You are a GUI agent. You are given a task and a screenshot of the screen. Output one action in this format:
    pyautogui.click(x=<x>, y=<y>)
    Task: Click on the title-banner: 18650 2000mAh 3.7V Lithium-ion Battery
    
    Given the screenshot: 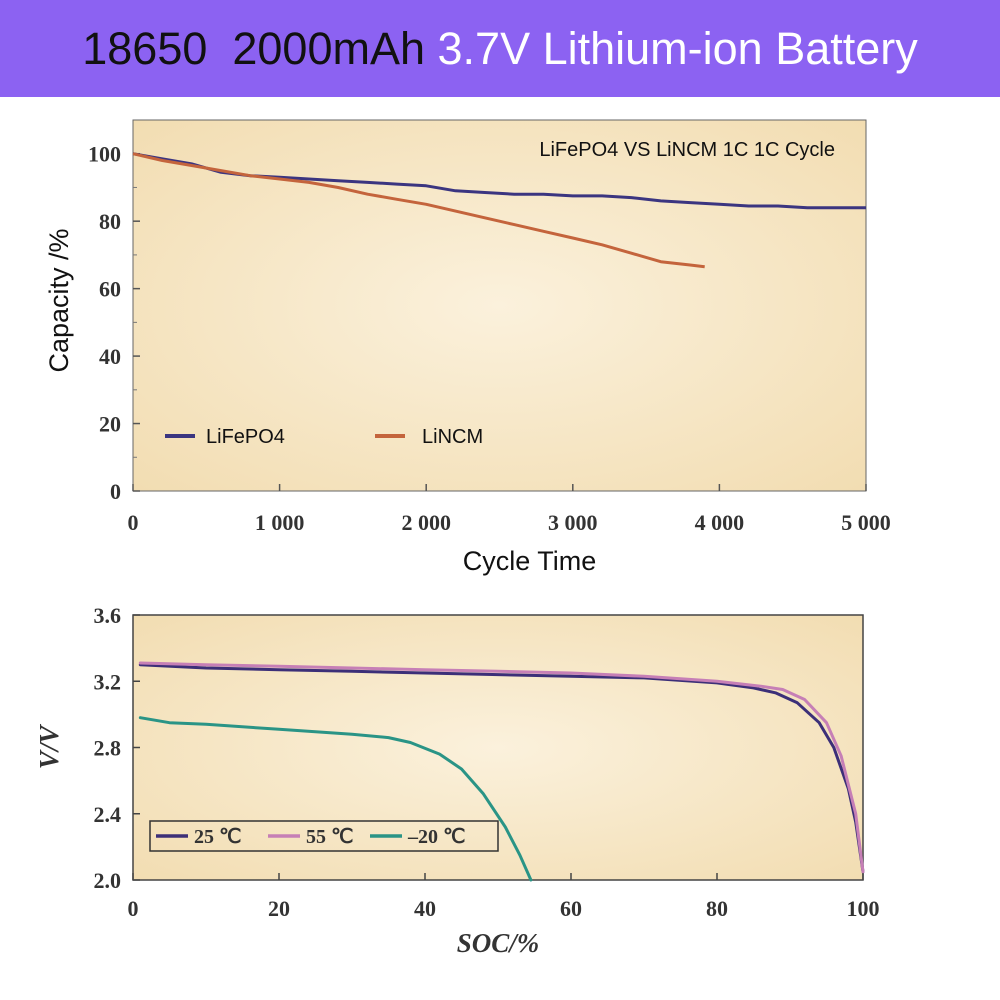 What is the action you would take?
    pyautogui.click(x=500, y=48)
    